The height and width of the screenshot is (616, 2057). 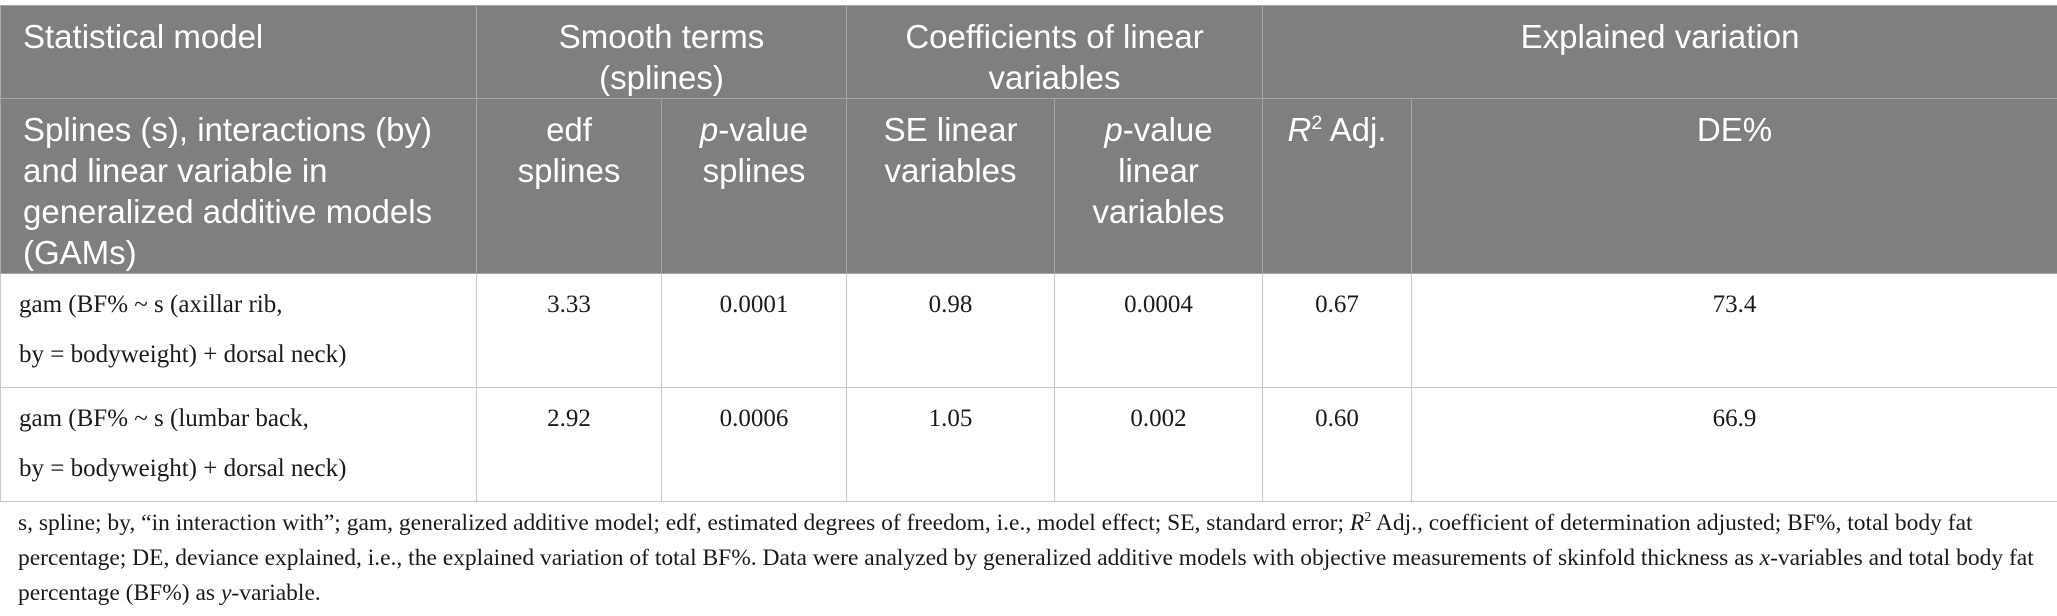 I want to click on r2-cell: 0.67, so click(x=1337, y=330).